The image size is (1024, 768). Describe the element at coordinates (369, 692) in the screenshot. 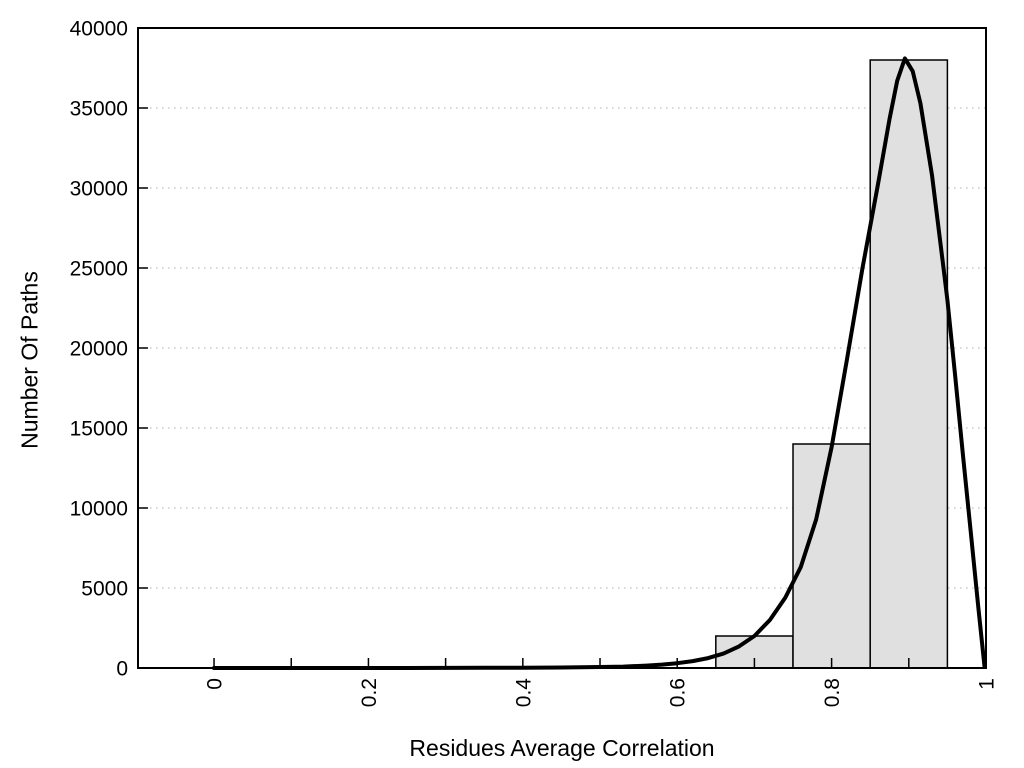

I see `x-tick-label: 0.2` at that location.